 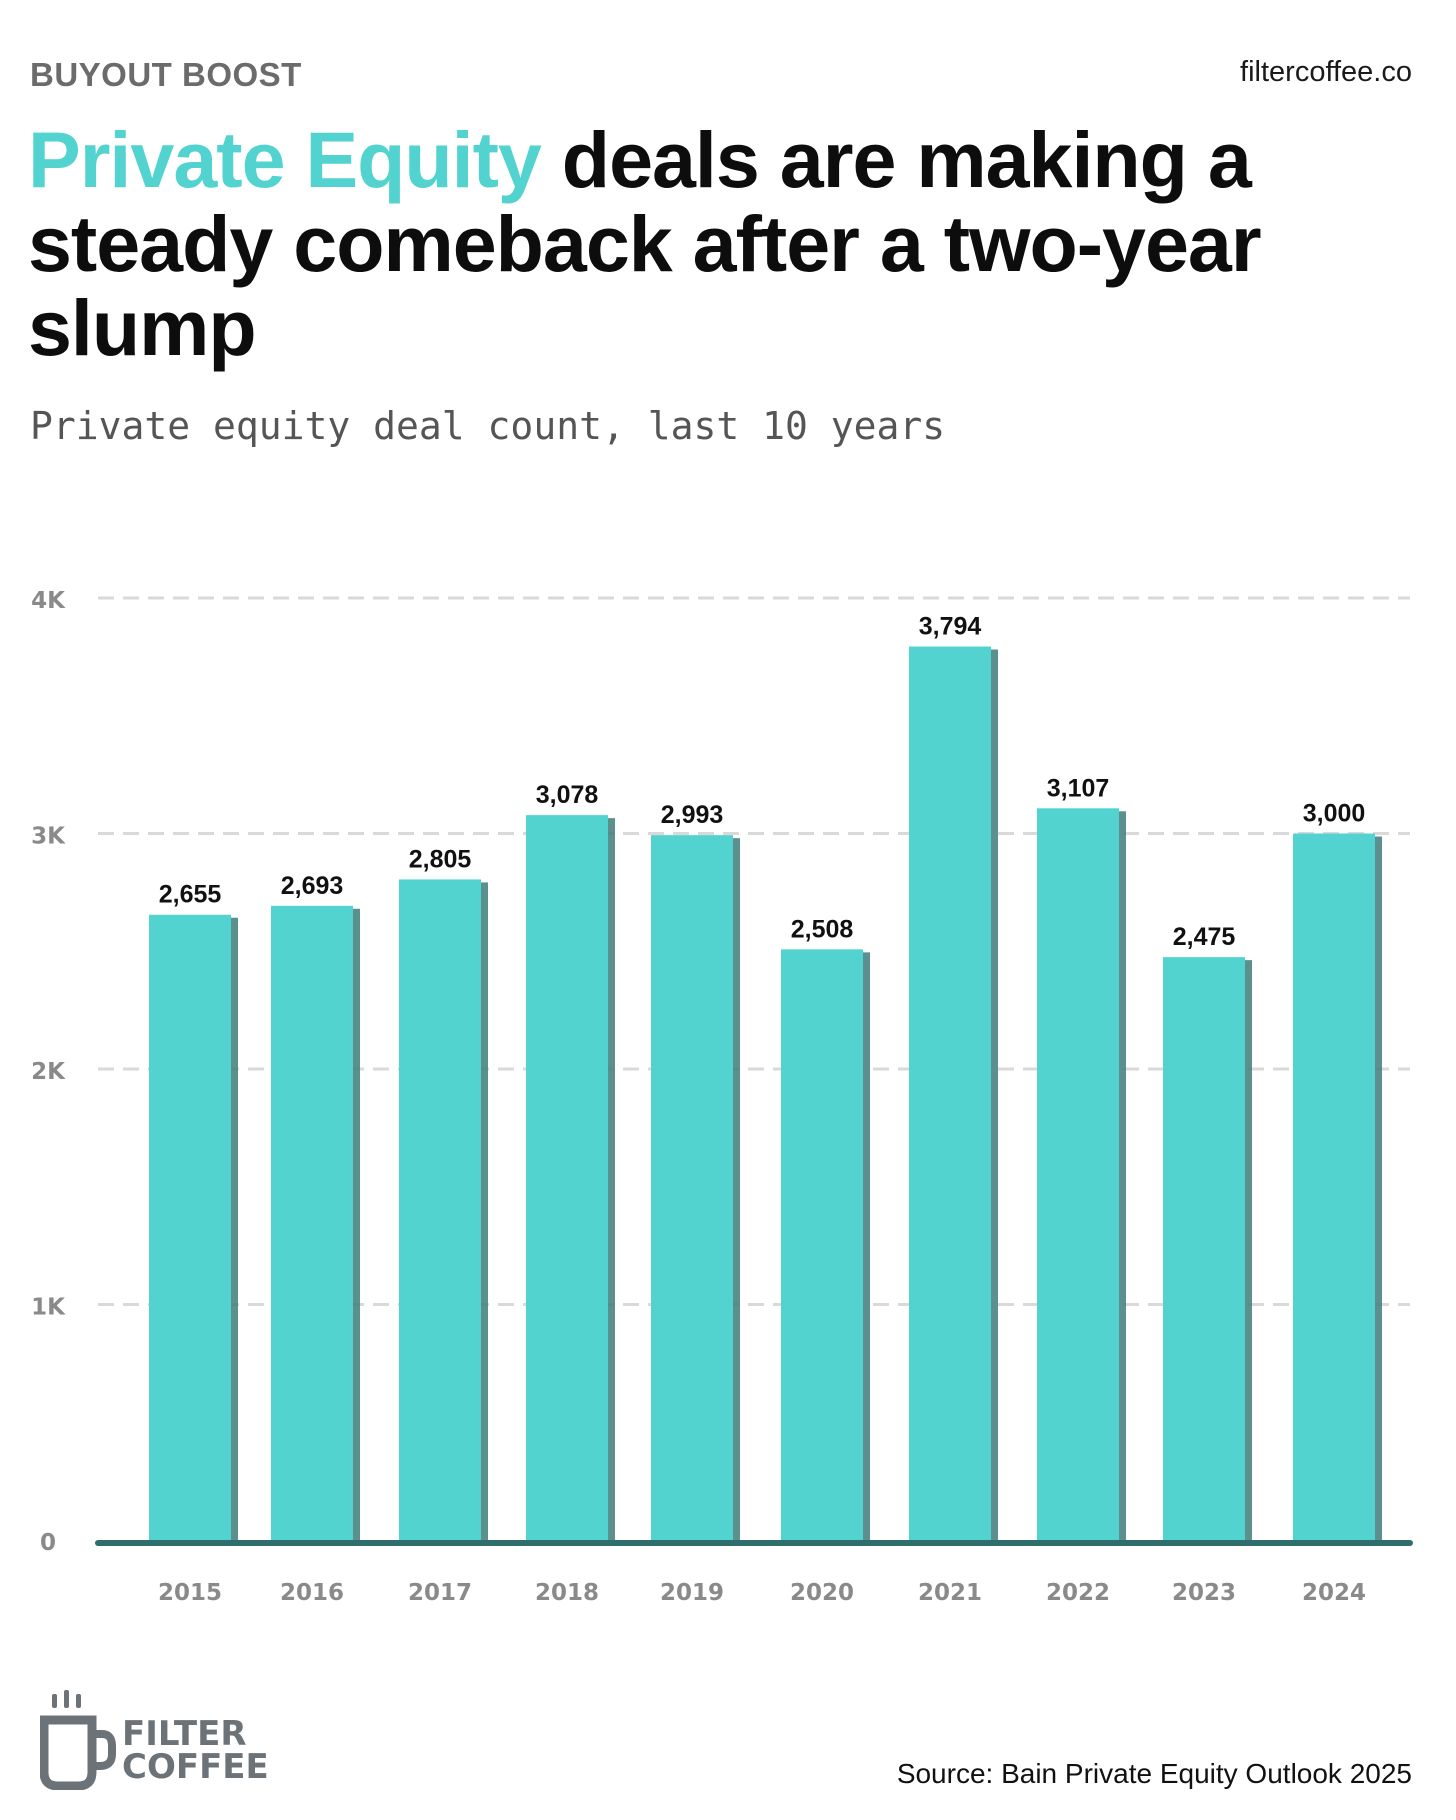 I want to click on bar-2022, so click(x=1078, y=1174).